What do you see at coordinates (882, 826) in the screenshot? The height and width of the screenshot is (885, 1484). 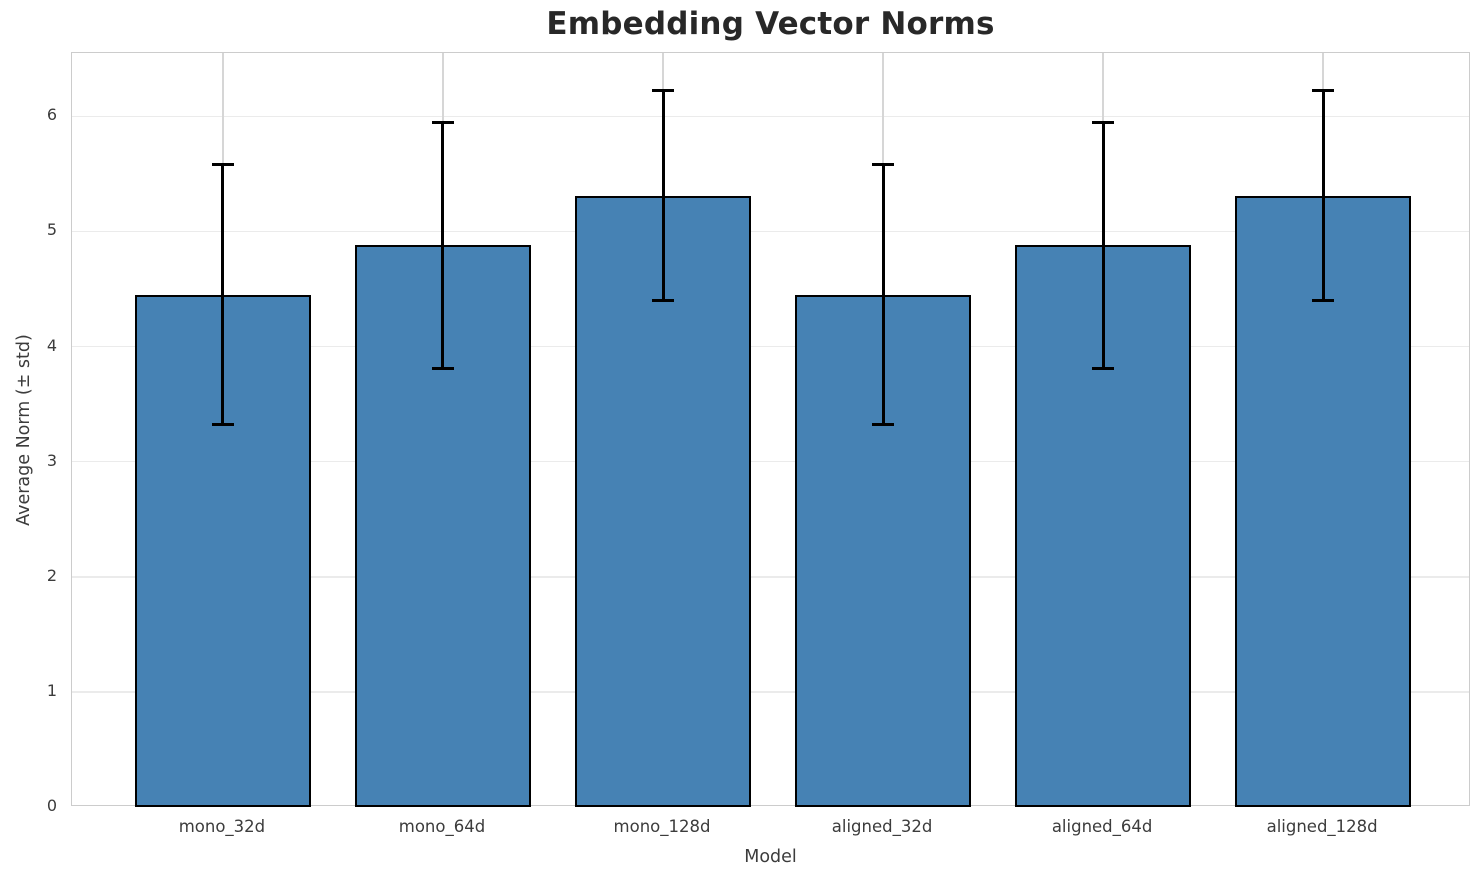 I see `x-tick-label: aligned_32d` at bounding box center [882, 826].